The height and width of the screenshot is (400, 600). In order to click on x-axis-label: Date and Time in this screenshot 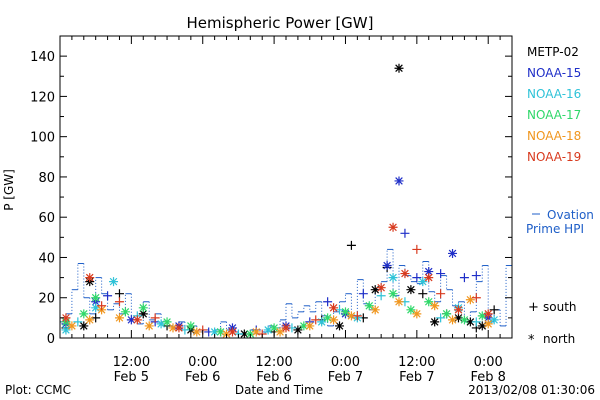, I will do `click(279, 390)`.